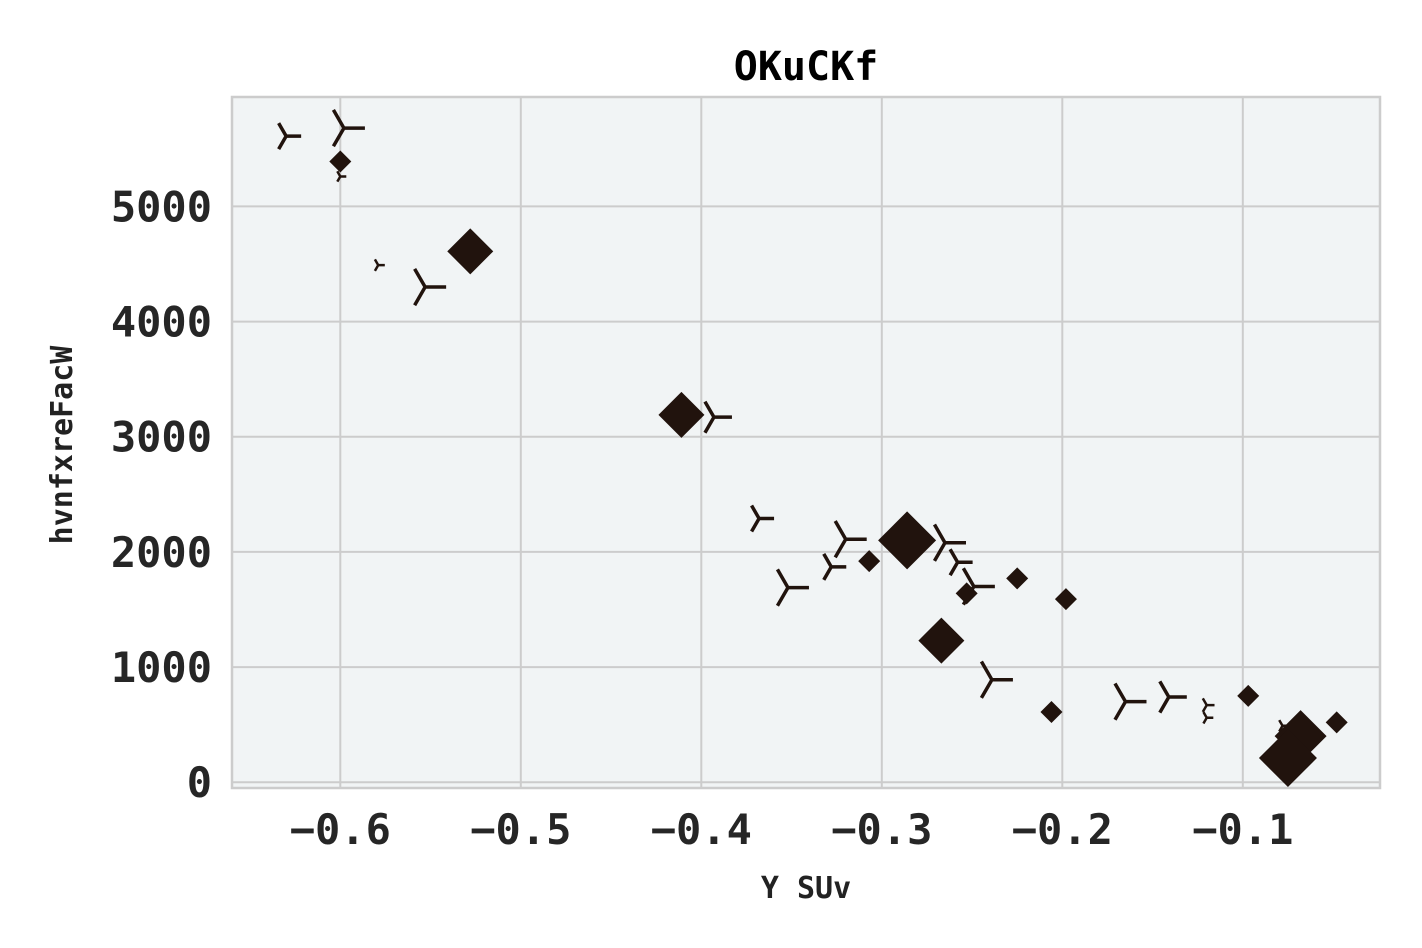 This screenshot has height=948, width=1422. I want to click on x-tick-label: −0.6, so click(340, 829).